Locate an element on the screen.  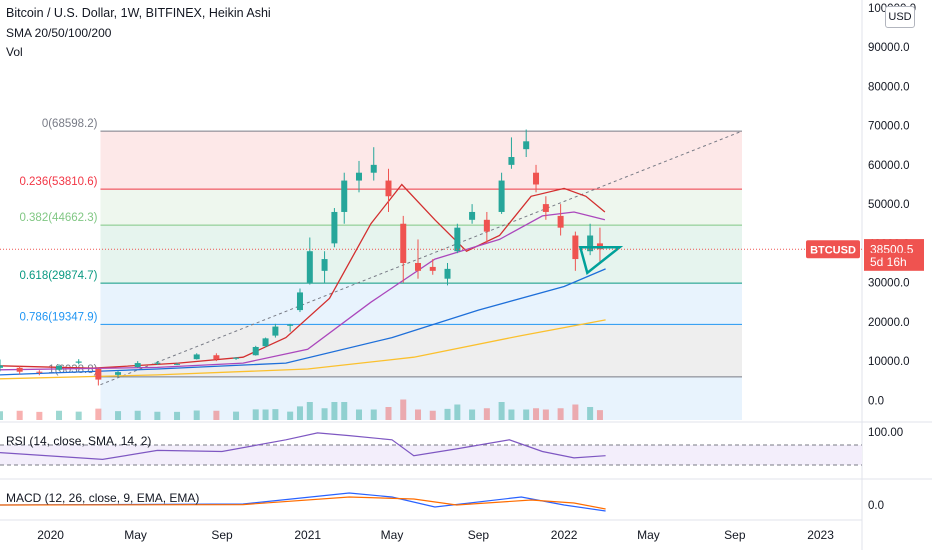
fib-label: 0.236(53810.6) is located at coordinates (58, 182).